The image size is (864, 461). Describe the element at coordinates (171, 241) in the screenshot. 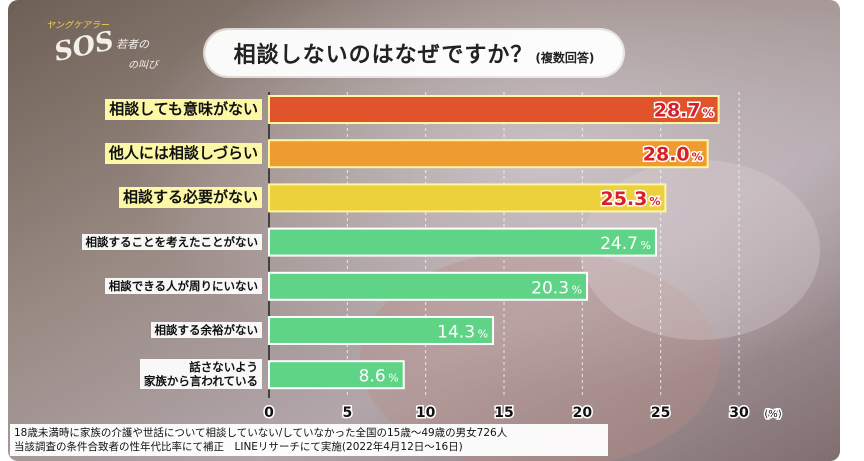

I see `category-label: 相談することを考えたことがない` at that location.